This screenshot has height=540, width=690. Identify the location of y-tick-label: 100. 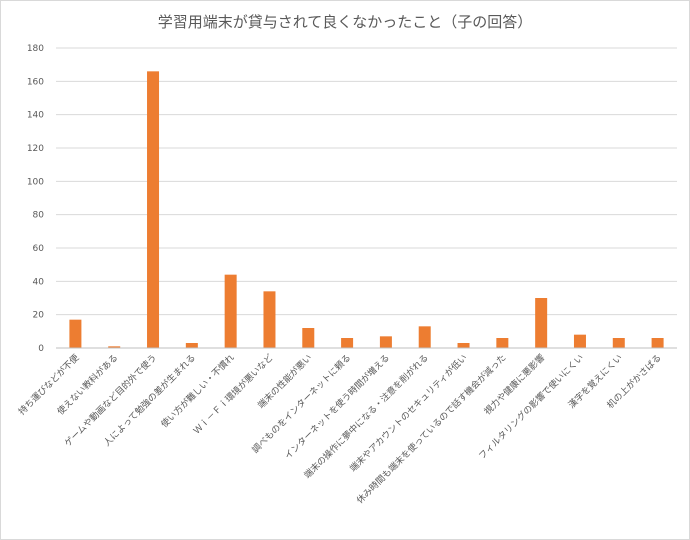
(35, 182).